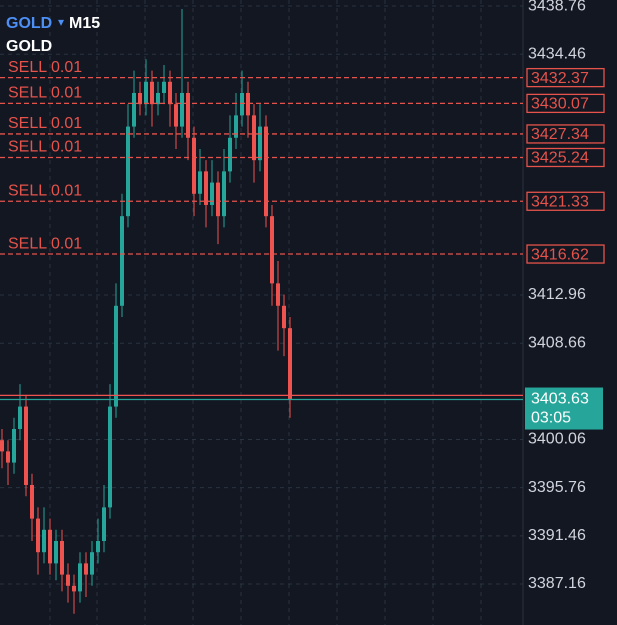 This screenshot has width=617, height=625. Describe the element at coordinates (557, 535) in the screenshot. I see `y-tick-label: 3391.46` at that location.